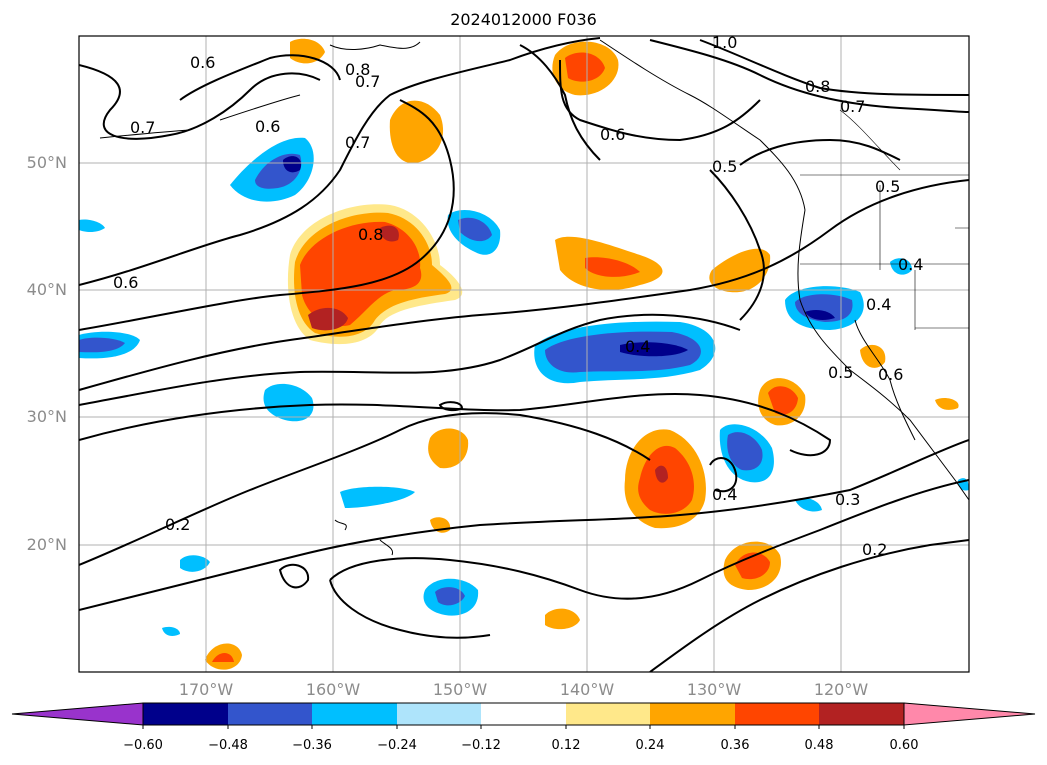  I want to click on colorbar-extend-low, so click(77, 714).